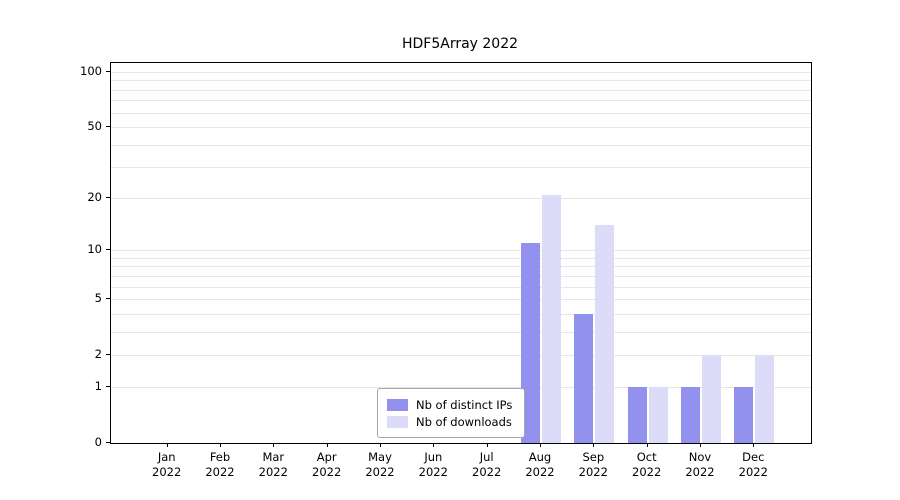  Describe the element at coordinates (433, 464) in the screenshot. I see `x-tick-label: Jun 2022` at that location.